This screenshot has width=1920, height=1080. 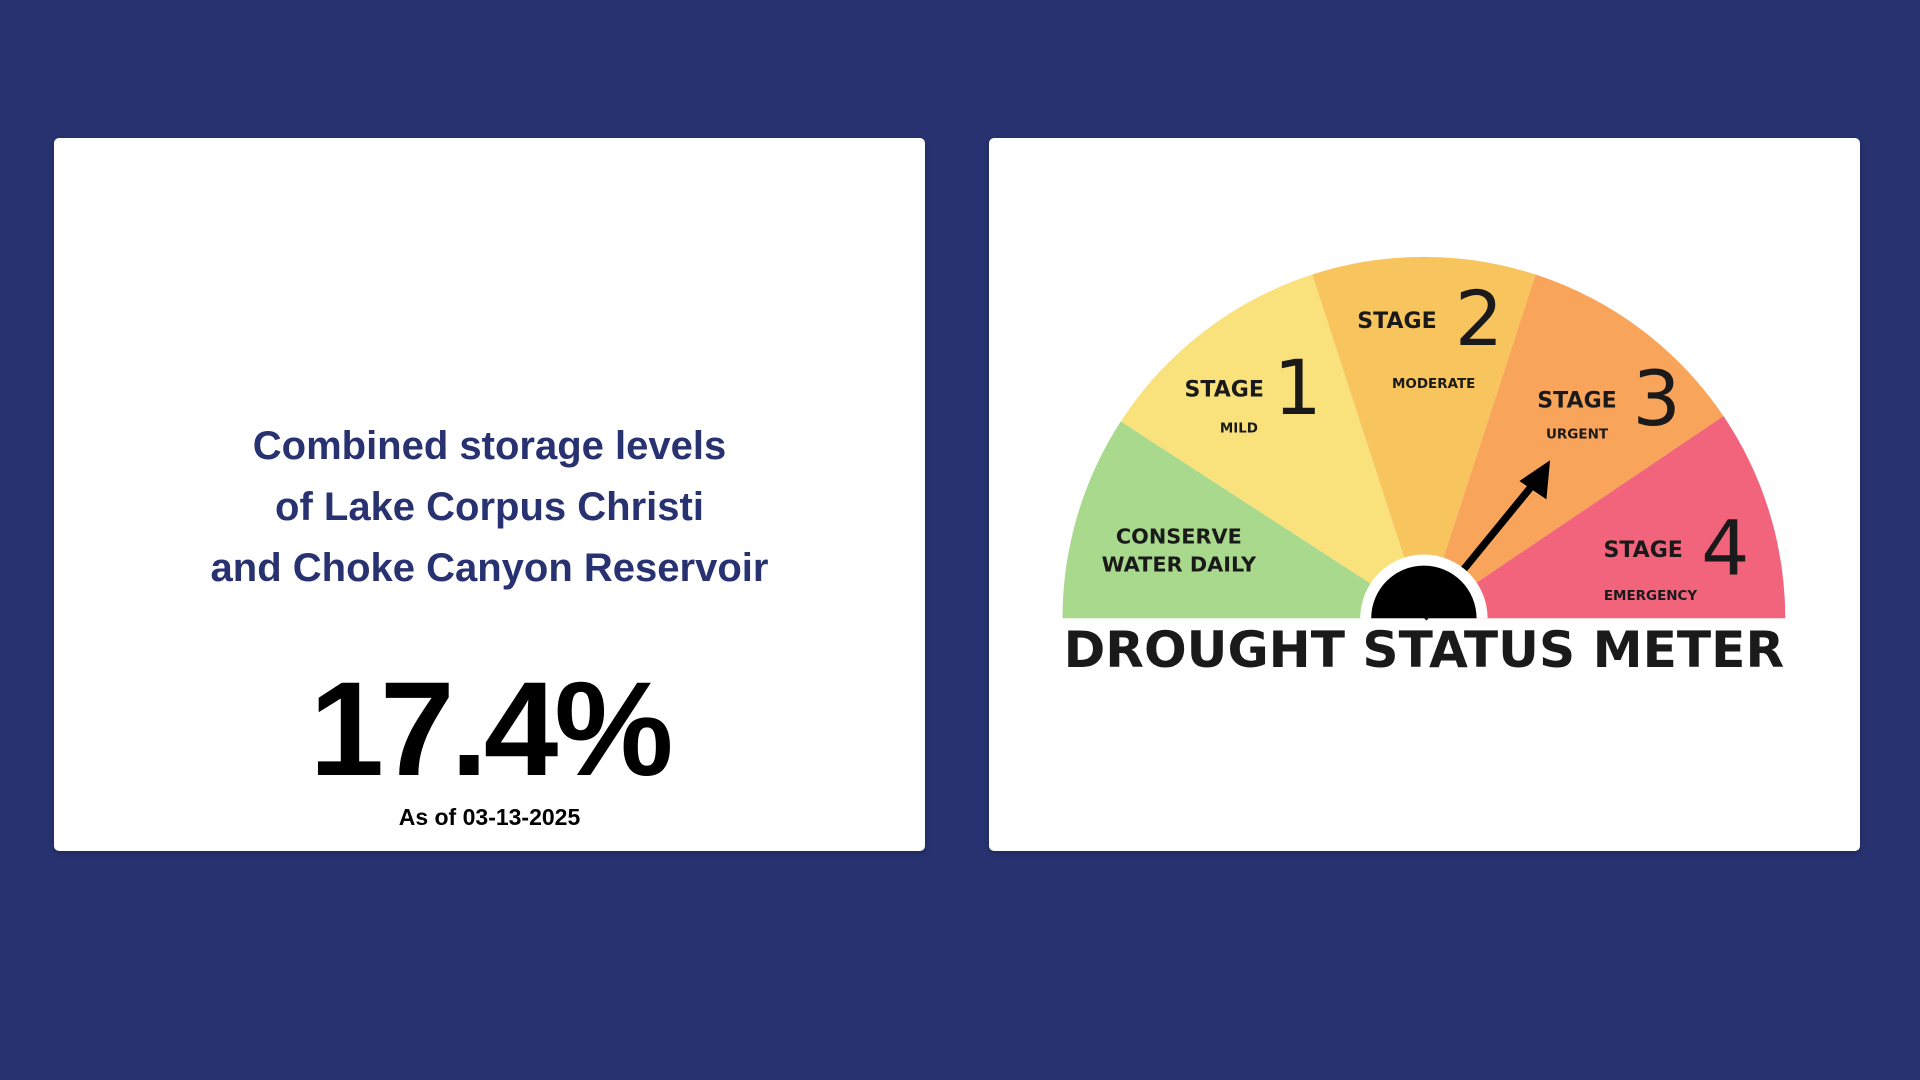 I want to click on stage-level: MODERATE, so click(x=1433, y=384).